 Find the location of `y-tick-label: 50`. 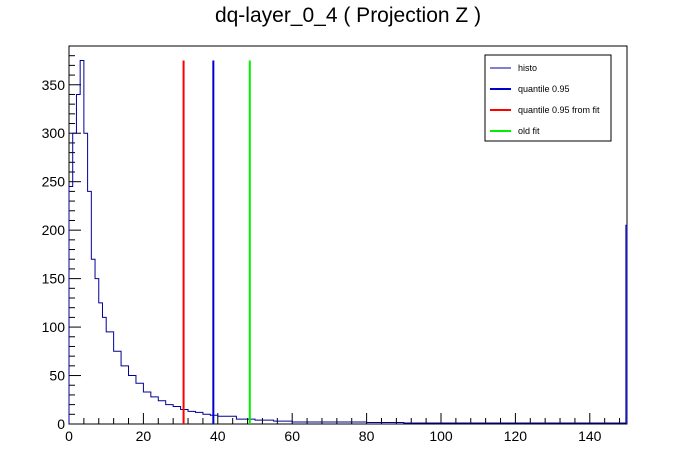

y-tick-label: 50 is located at coordinates (57, 376).